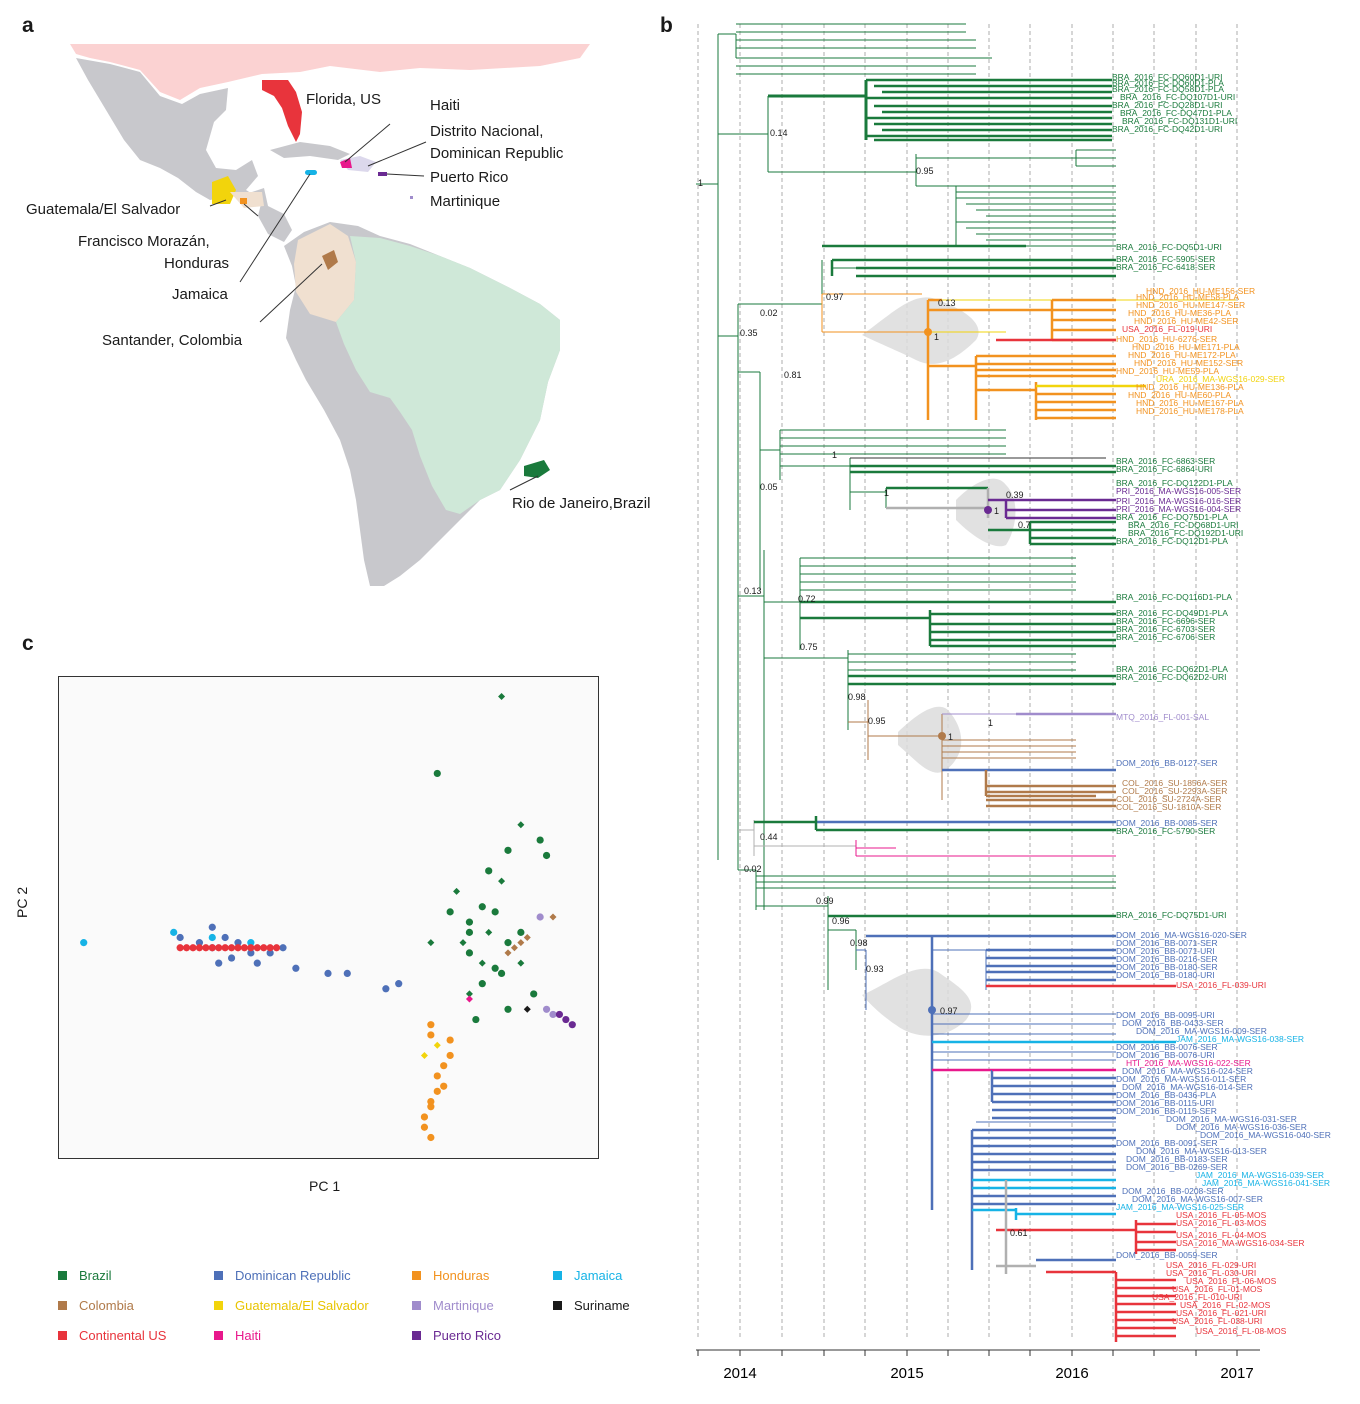 The height and width of the screenshot is (1404, 1360). Describe the element at coordinates (1168, 89) in the screenshot. I see `tree-tip-label: BRA_2016_FC-DQ58D1-PLA` at that location.